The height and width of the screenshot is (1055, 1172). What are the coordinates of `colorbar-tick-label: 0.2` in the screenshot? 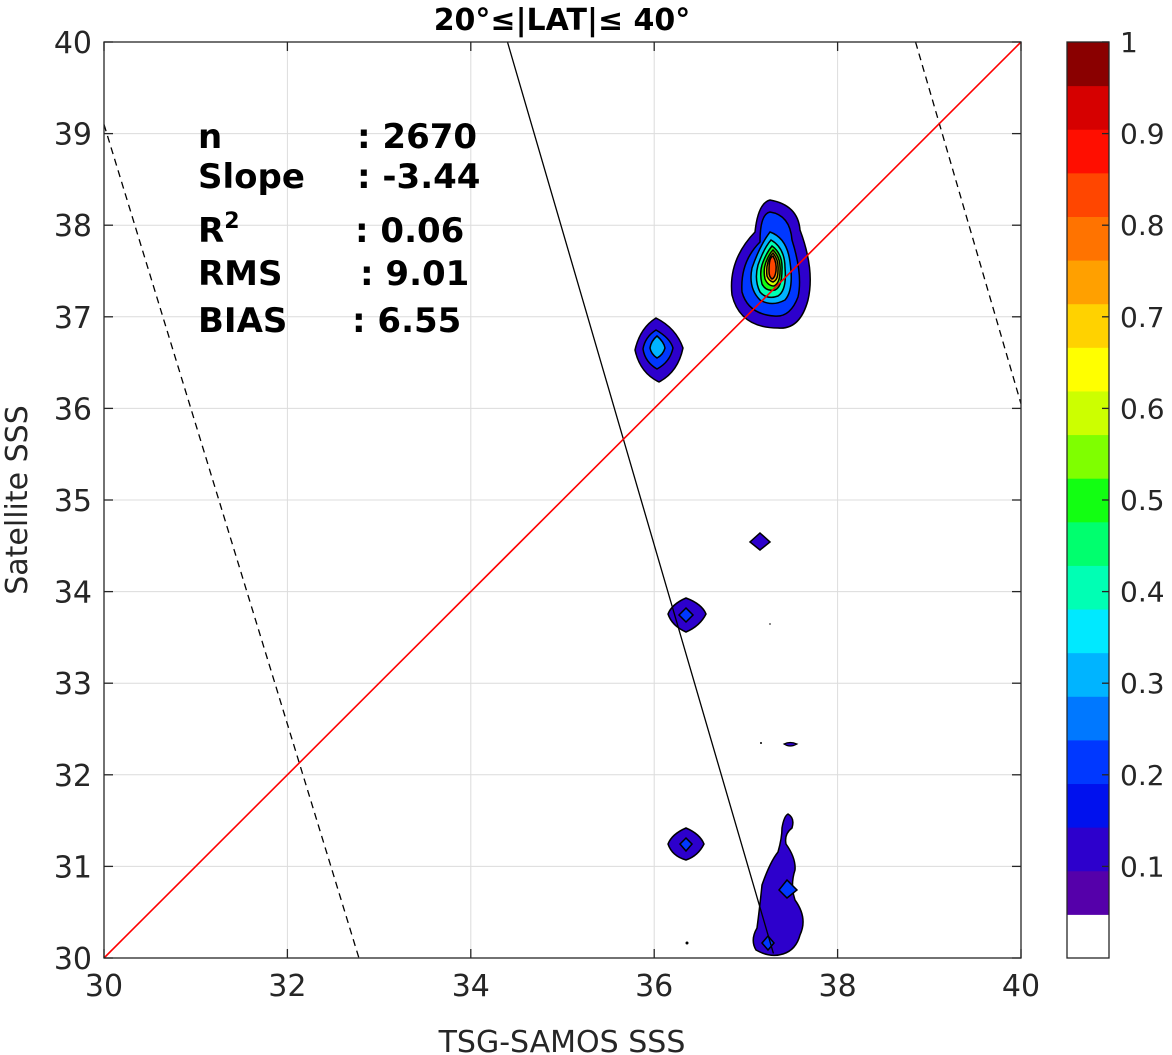 It's located at (1142, 775).